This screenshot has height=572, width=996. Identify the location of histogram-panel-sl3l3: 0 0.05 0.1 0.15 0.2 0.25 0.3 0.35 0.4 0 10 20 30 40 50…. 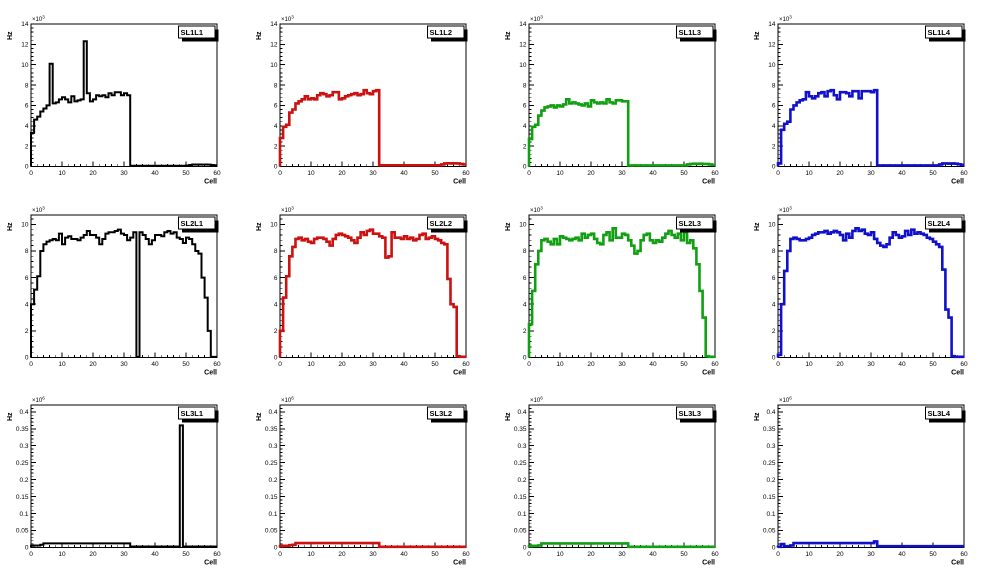
(622, 476).